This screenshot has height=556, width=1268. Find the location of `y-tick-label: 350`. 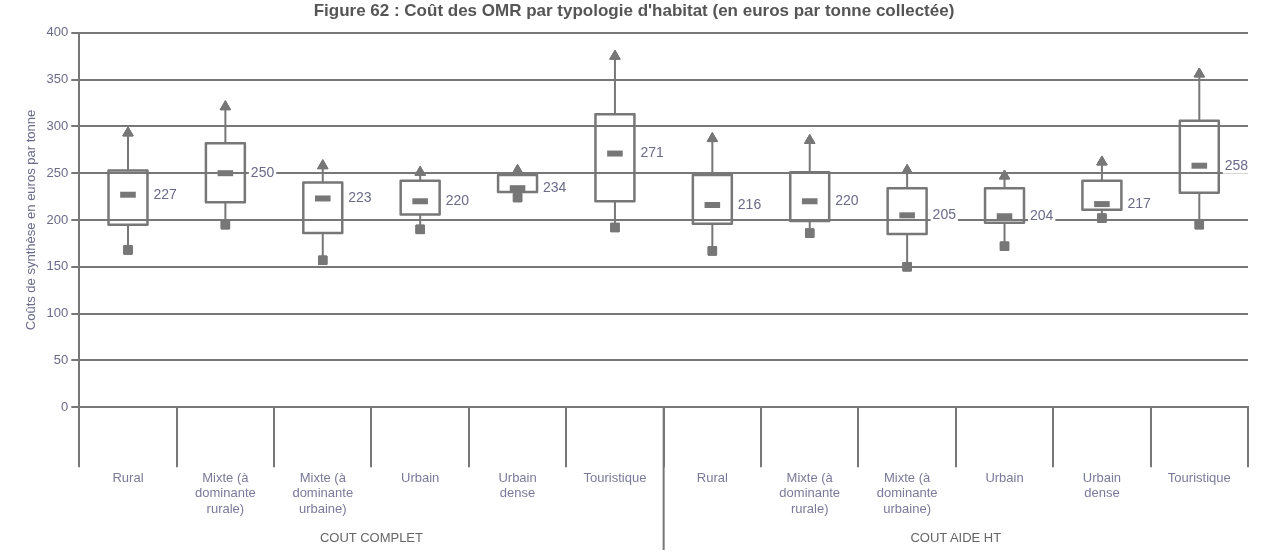

y-tick-label: 350 is located at coordinates (57, 79).